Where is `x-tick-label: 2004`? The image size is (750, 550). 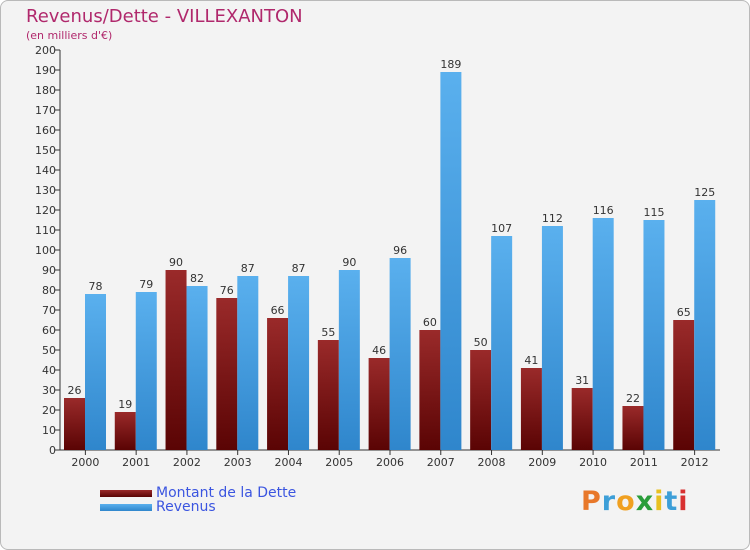 x-tick-label: 2004 is located at coordinates (288, 462).